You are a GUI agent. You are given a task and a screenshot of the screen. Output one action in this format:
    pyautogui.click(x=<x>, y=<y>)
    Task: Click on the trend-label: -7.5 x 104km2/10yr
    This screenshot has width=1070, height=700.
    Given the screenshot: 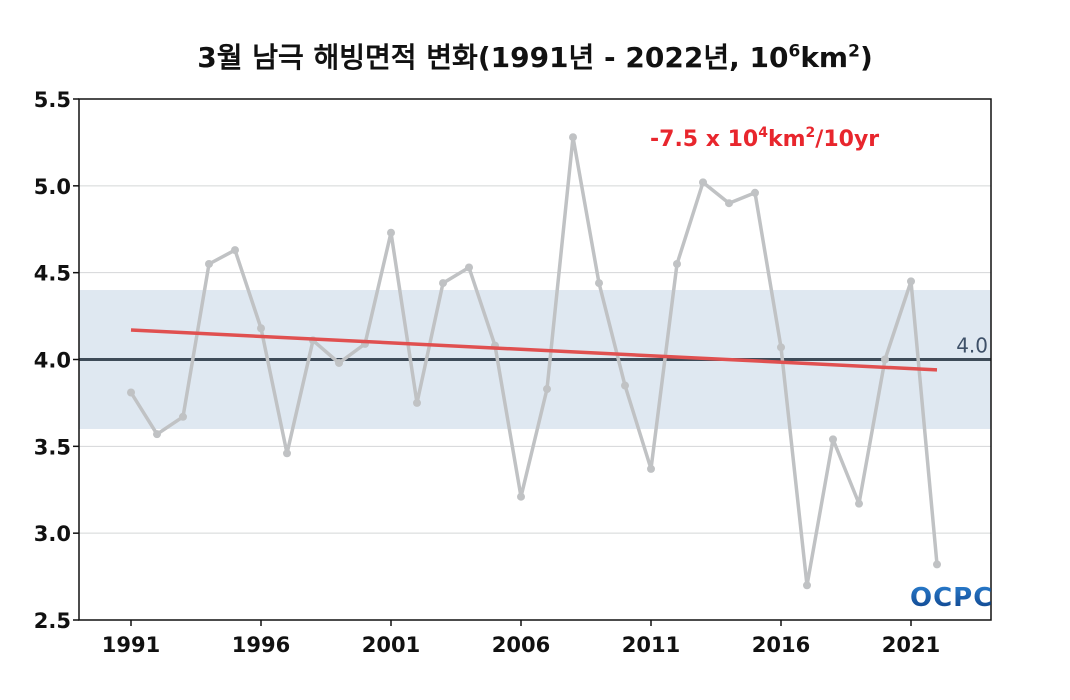 What is the action you would take?
    pyautogui.click(x=764, y=138)
    